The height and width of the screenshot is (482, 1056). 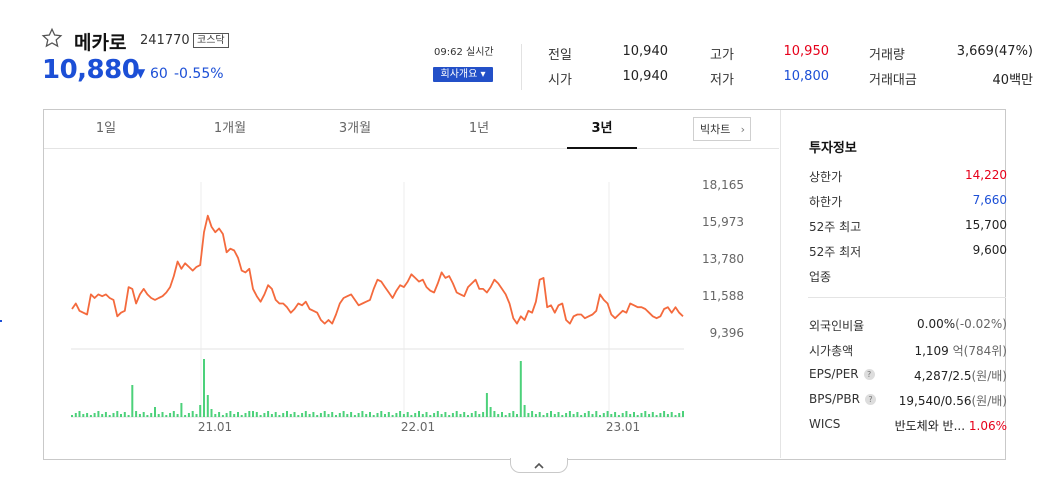 I want to click on lower-limit-label: 하한가, so click(x=826, y=202).